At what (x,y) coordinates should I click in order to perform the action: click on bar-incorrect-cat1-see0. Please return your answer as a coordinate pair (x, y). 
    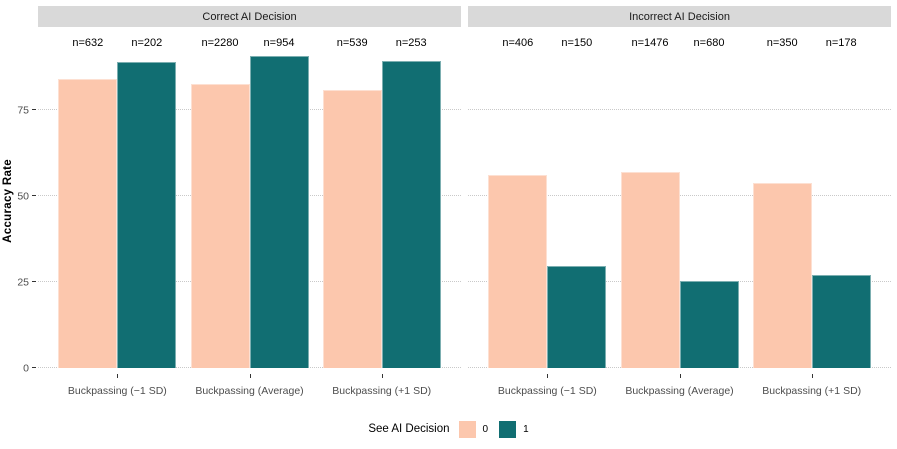
    Looking at the image, I should click on (650, 269).